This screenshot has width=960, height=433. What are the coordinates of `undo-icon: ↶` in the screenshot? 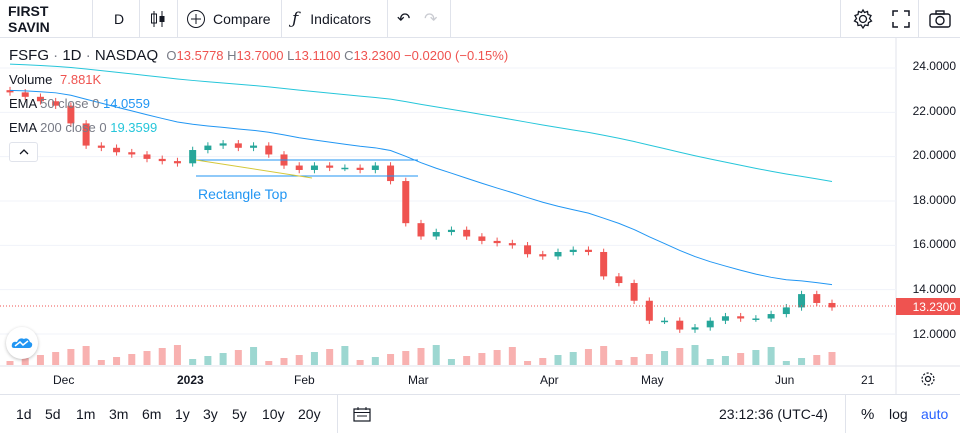 It's located at (404, 19).